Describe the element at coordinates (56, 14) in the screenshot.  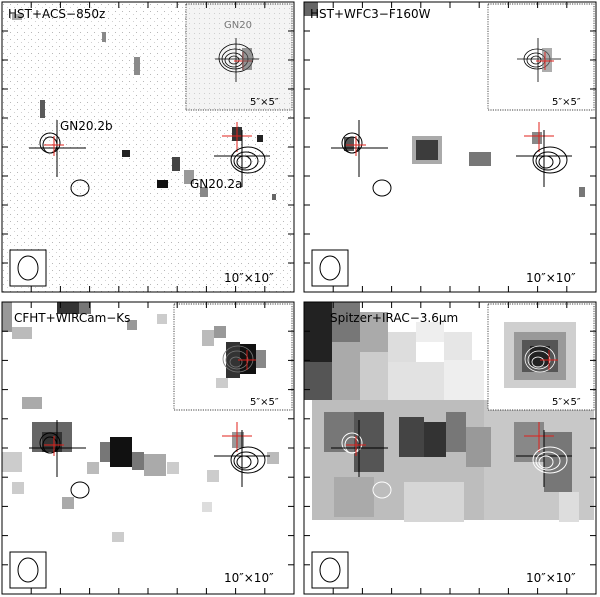
I see `panel-title: HST+ACS−850z` at that location.